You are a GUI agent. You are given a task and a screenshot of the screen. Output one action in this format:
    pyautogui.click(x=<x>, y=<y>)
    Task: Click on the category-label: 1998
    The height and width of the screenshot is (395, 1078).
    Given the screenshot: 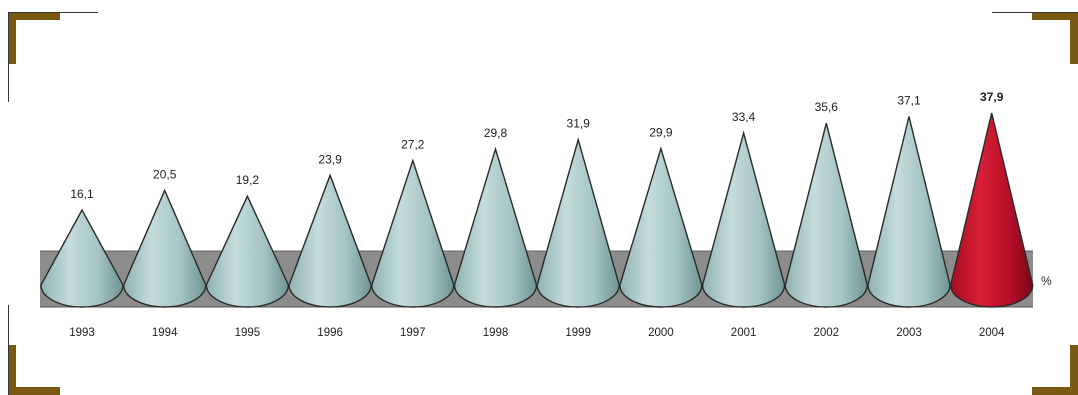 What is the action you would take?
    pyautogui.click(x=496, y=333)
    